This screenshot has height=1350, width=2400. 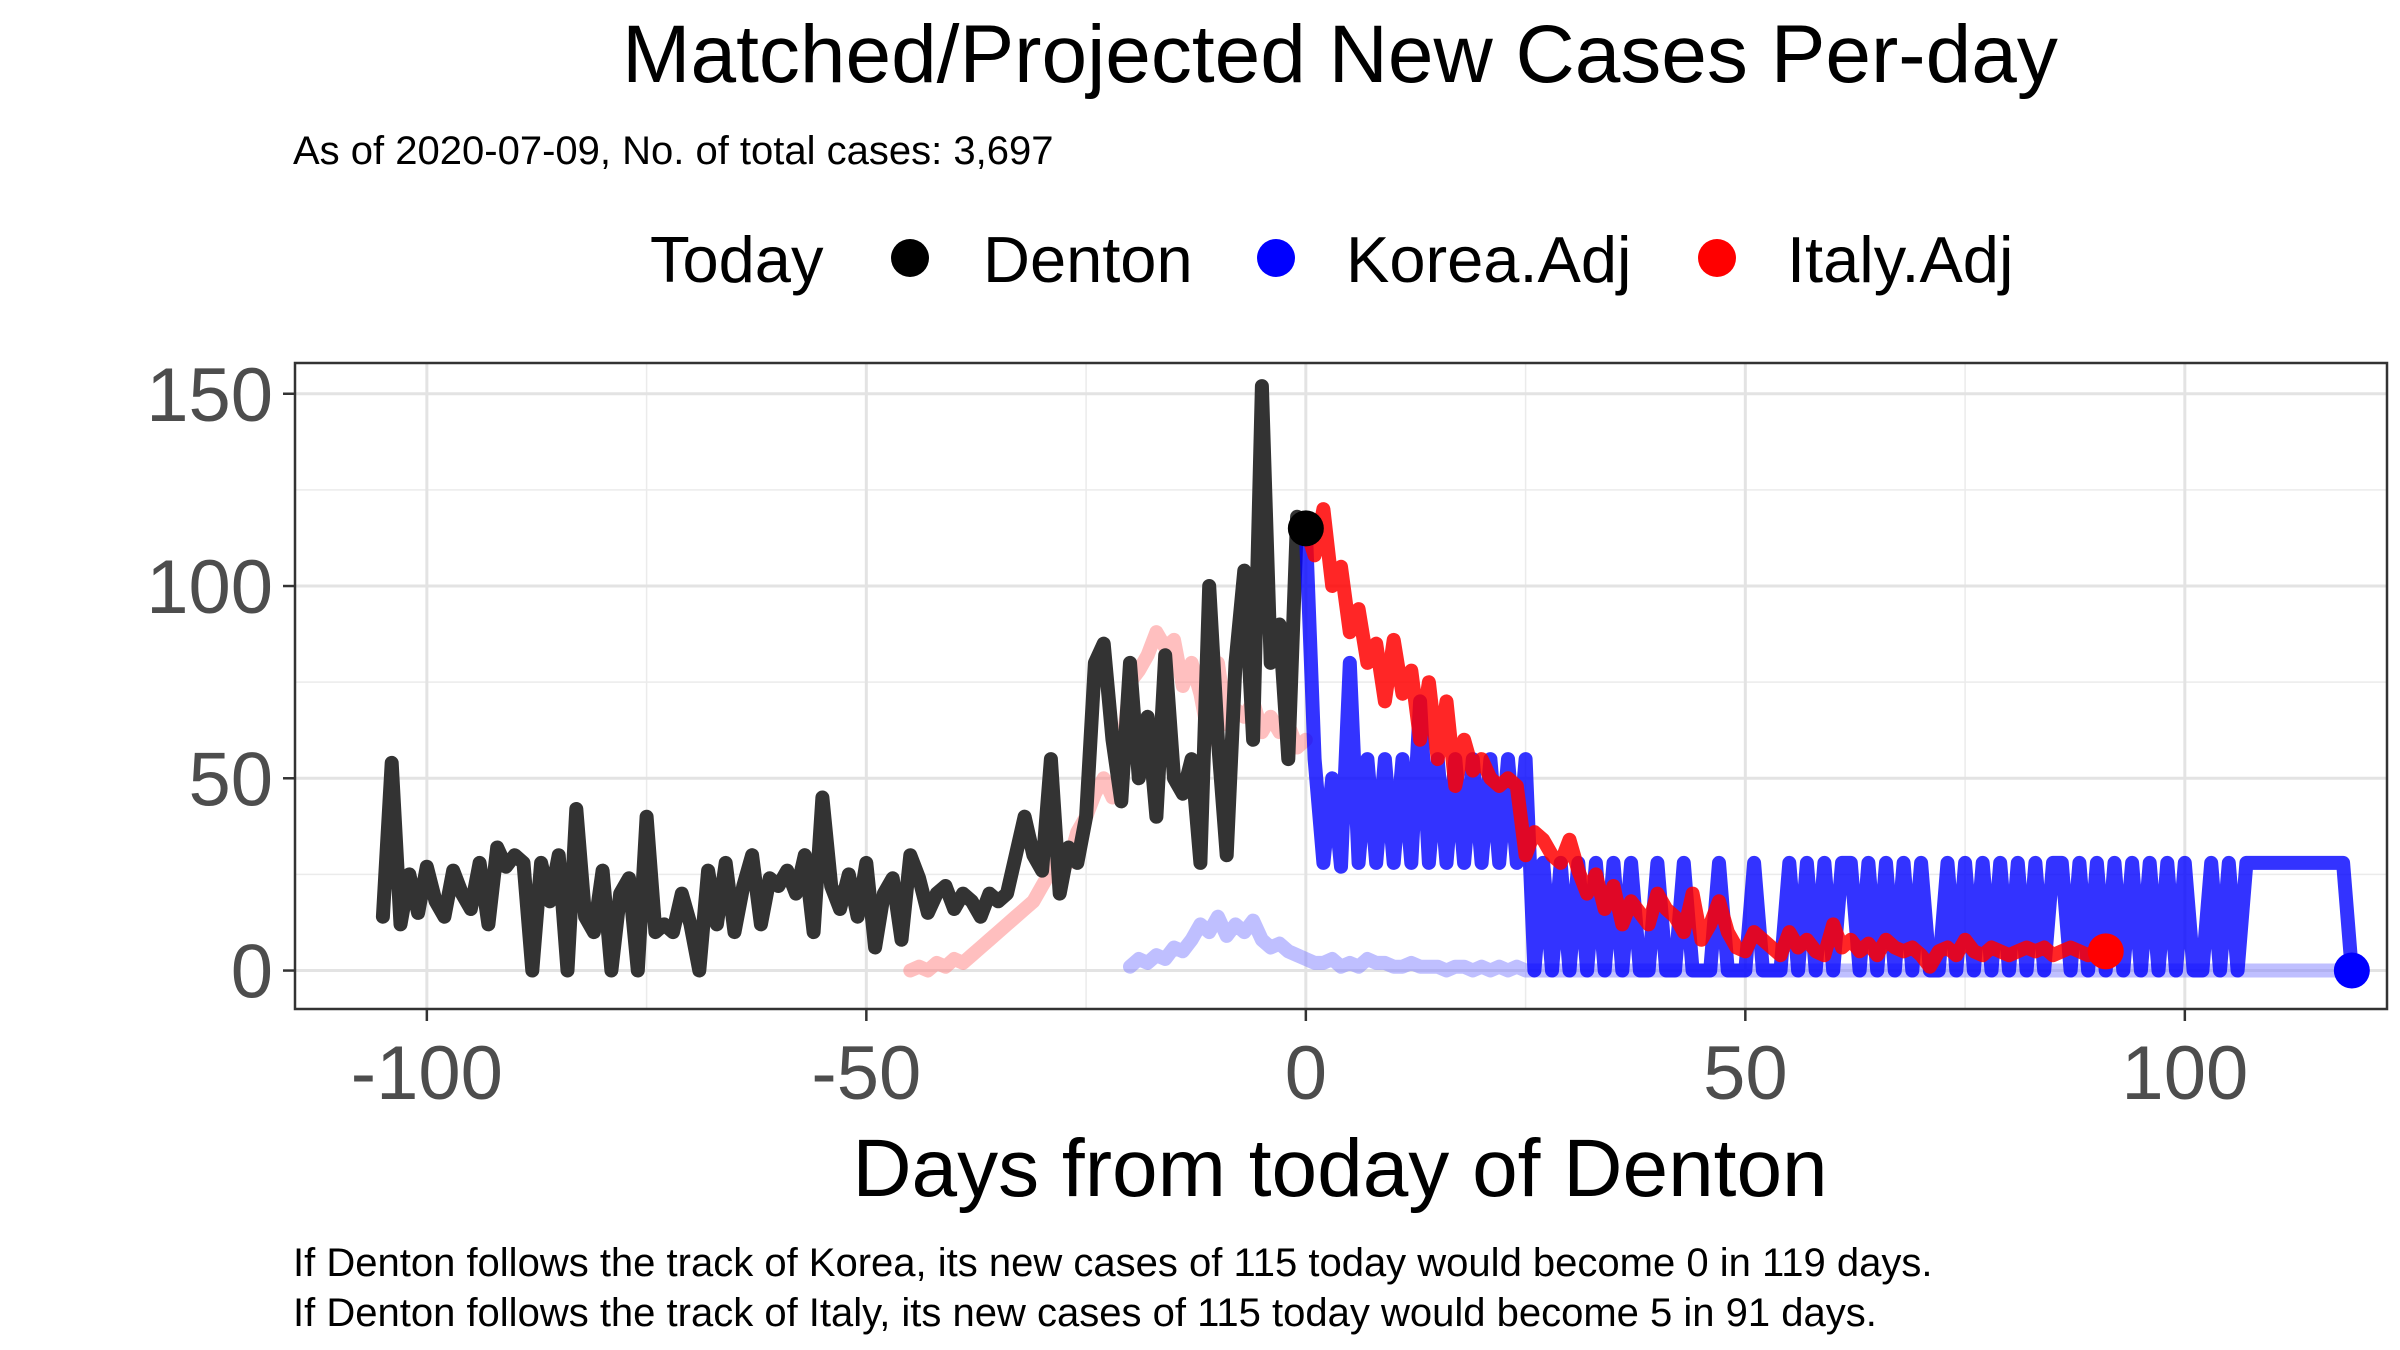 I want to click on x-axis-title: Days from today of Denton, so click(x=1339, y=1168).